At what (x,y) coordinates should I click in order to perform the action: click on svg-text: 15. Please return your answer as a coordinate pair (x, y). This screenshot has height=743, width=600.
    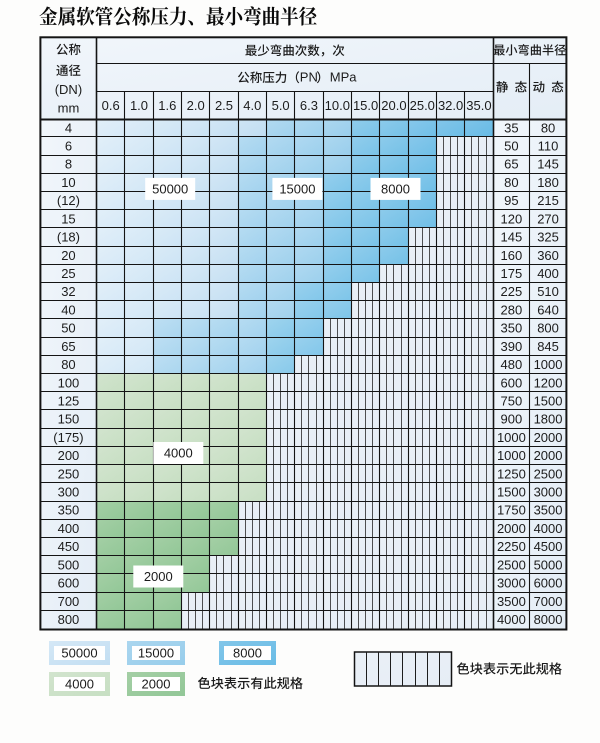
    Looking at the image, I should click on (68, 218).